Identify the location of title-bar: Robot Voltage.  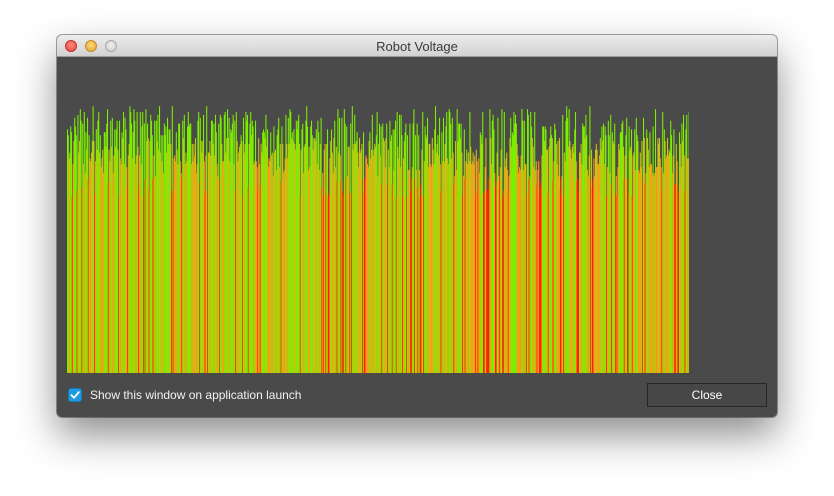
(417, 46).